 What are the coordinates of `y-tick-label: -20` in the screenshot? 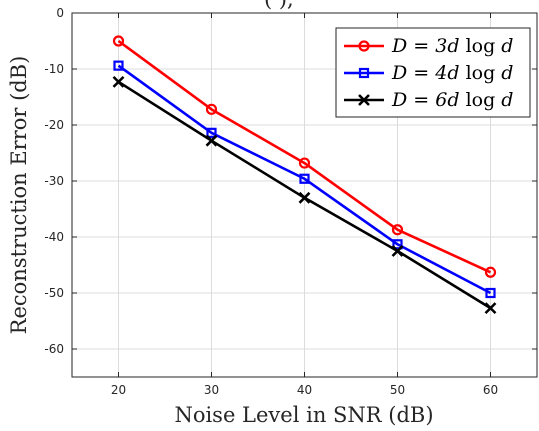 It's located at (54, 125).